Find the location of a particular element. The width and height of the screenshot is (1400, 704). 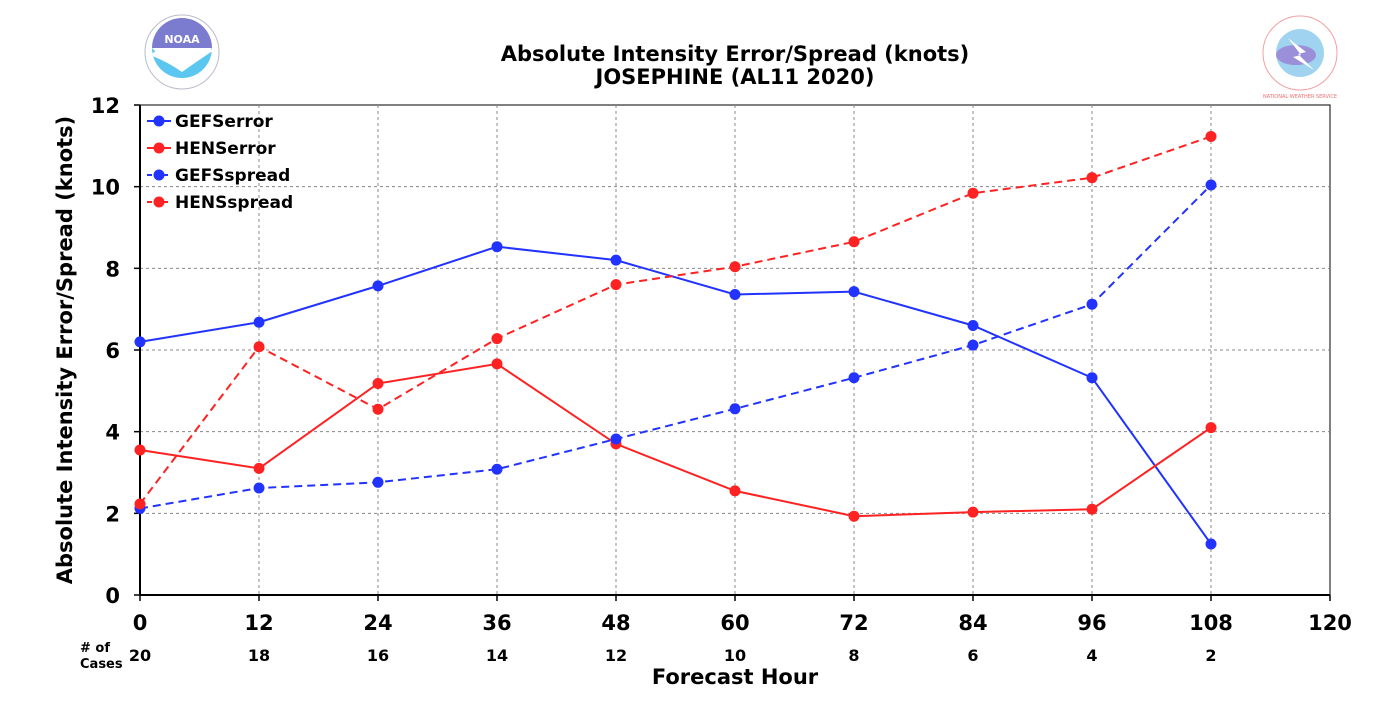

y-tick-label: 4 is located at coordinates (112, 433).